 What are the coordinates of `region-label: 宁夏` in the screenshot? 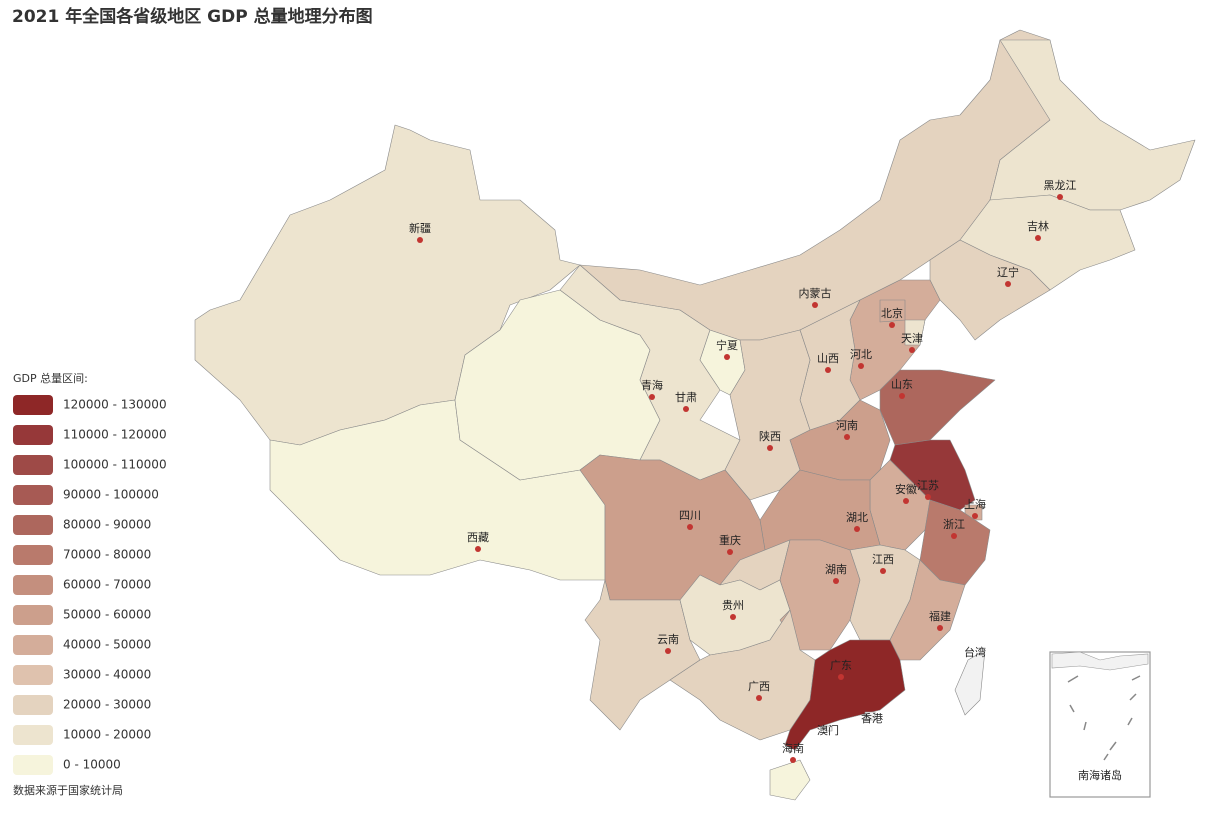 It's located at (727, 345).